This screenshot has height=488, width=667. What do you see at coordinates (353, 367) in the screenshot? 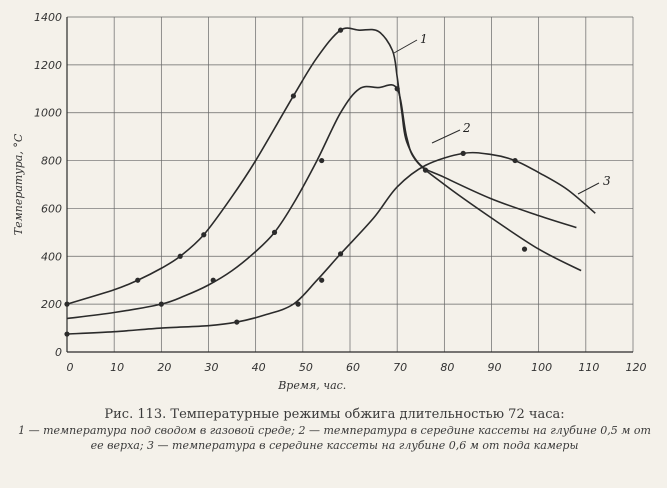
I see `x-tick-label: 60` at bounding box center [353, 367].